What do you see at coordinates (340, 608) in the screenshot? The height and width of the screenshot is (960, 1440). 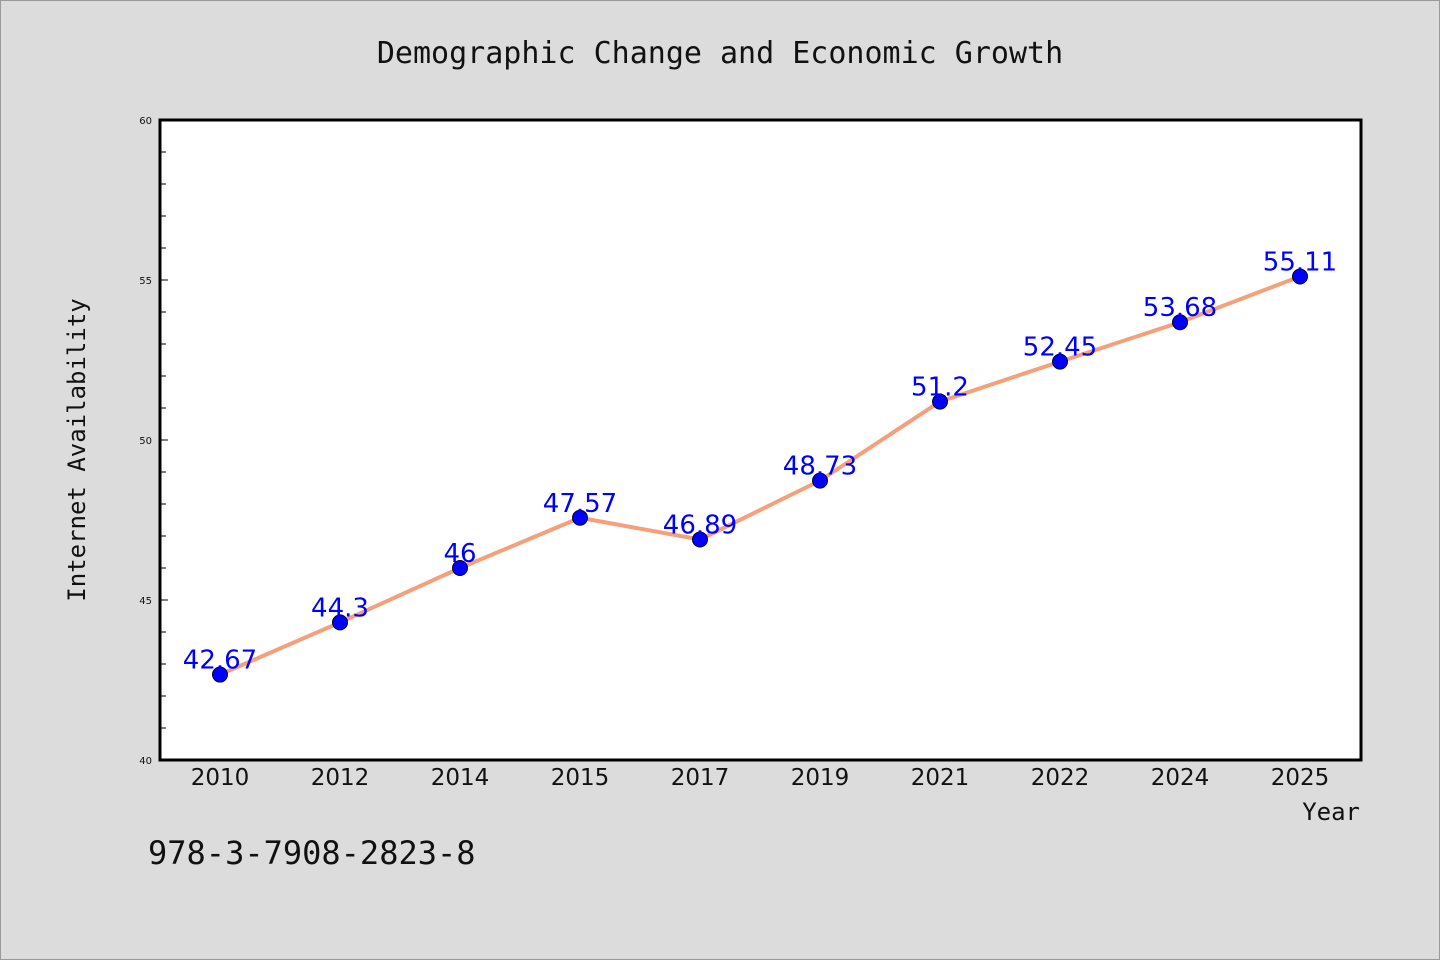 I see `data-label: 44.3` at bounding box center [340, 608].